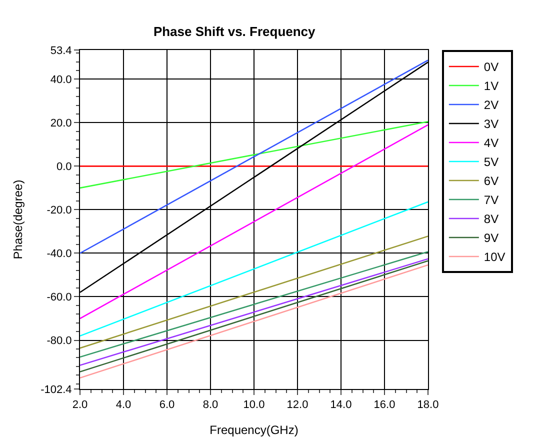  What do you see at coordinates (428, 405) in the screenshot?
I see `x-tick-label: 18.0` at bounding box center [428, 405].